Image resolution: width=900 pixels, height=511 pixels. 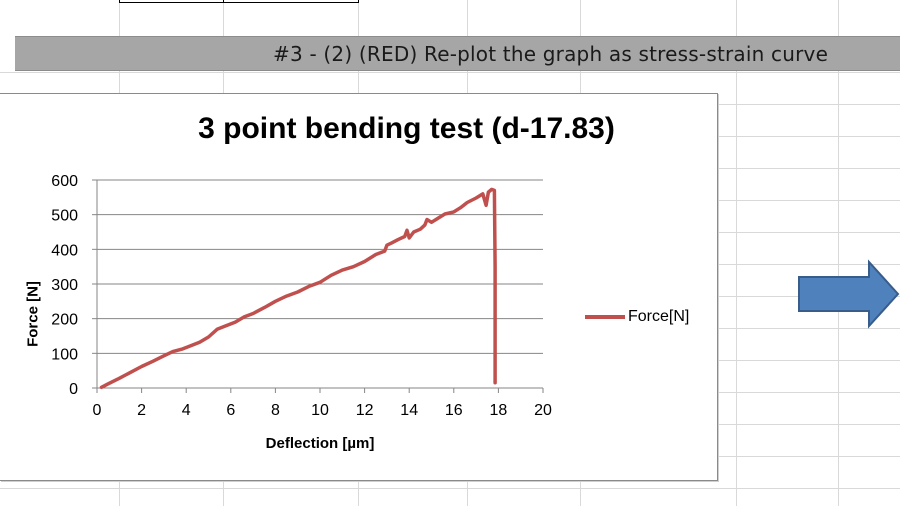 I want to click on legend-label: Force[N], so click(x=659, y=316).